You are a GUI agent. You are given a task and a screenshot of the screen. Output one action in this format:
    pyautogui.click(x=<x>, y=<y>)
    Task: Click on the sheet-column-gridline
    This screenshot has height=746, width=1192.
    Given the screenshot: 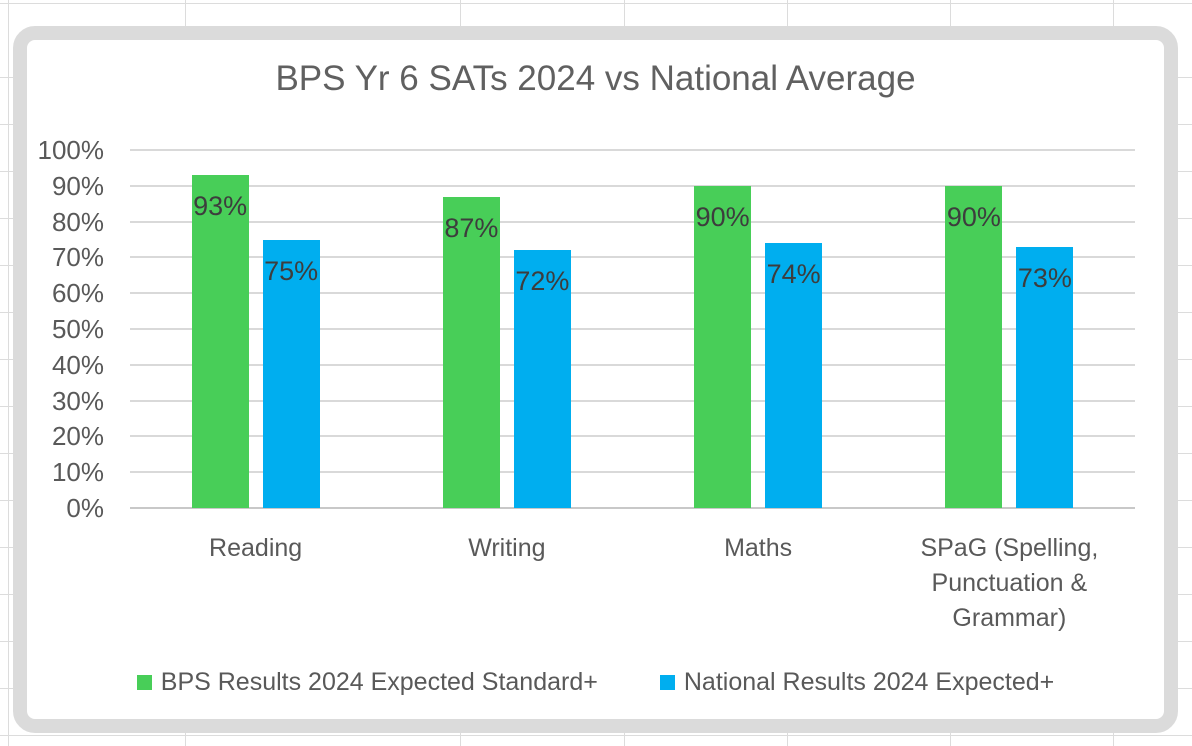 What is the action you would take?
    pyautogui.click(x=8, y=373)
    